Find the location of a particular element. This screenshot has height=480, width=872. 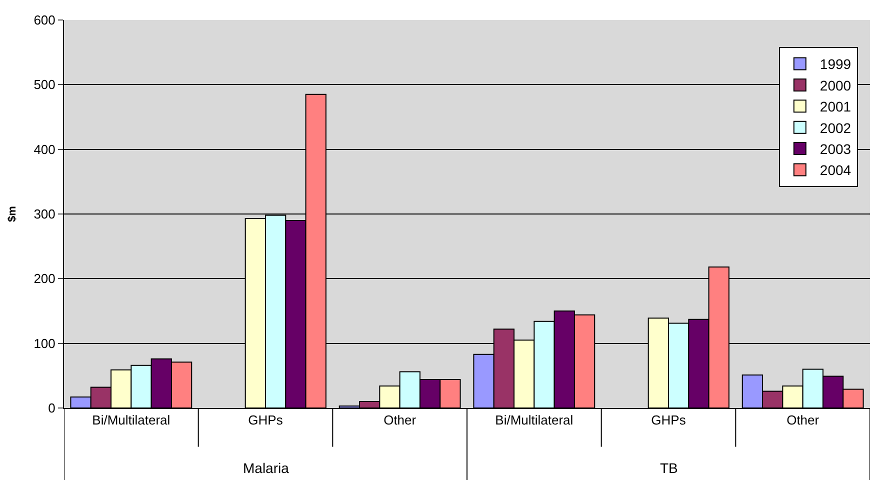

y-tick-label: 500 is located at coordinates (45, 84).